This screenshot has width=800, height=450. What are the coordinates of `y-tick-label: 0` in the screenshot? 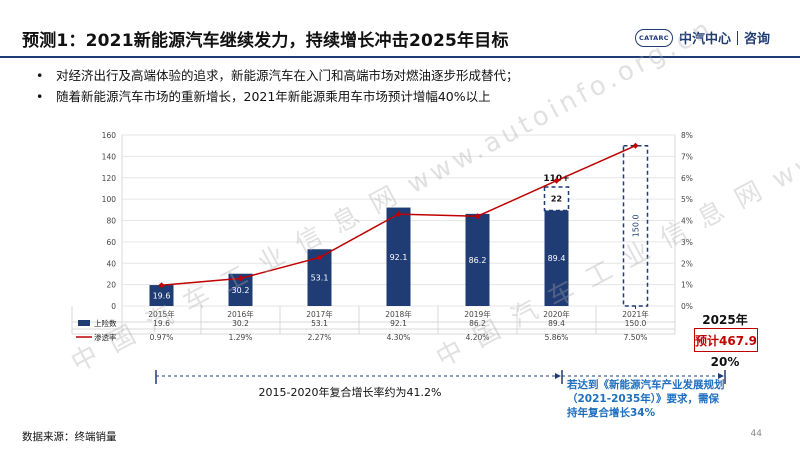 It's located at (113, 306).